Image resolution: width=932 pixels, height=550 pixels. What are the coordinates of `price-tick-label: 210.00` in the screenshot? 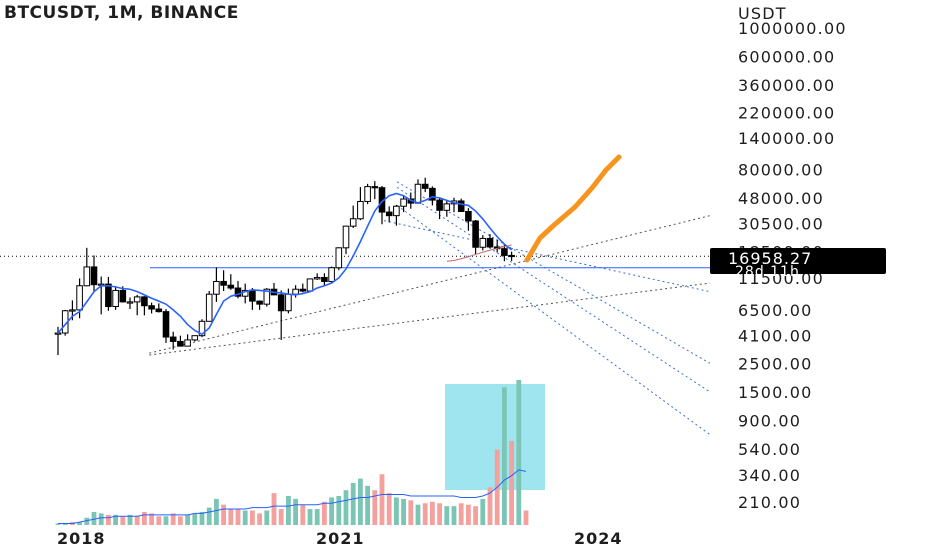 It's located at (769, 502).